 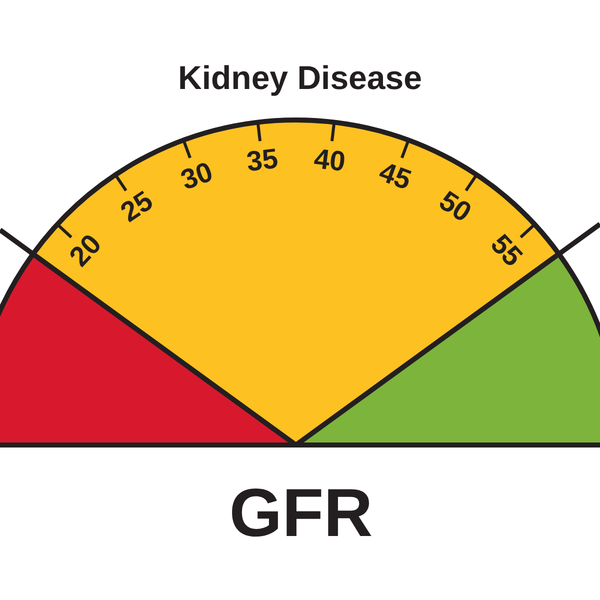 I want to click on text: 30, so click(x=196, y=176).